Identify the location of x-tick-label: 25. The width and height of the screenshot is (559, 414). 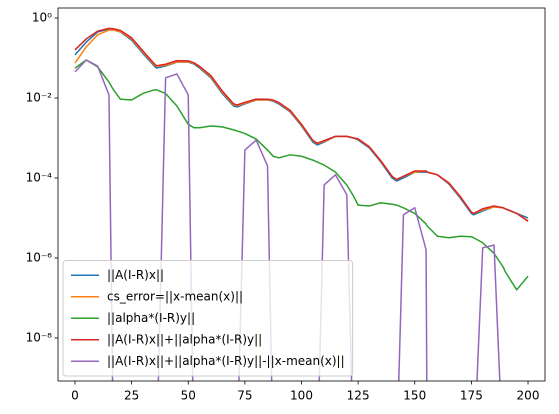
(131, 396).